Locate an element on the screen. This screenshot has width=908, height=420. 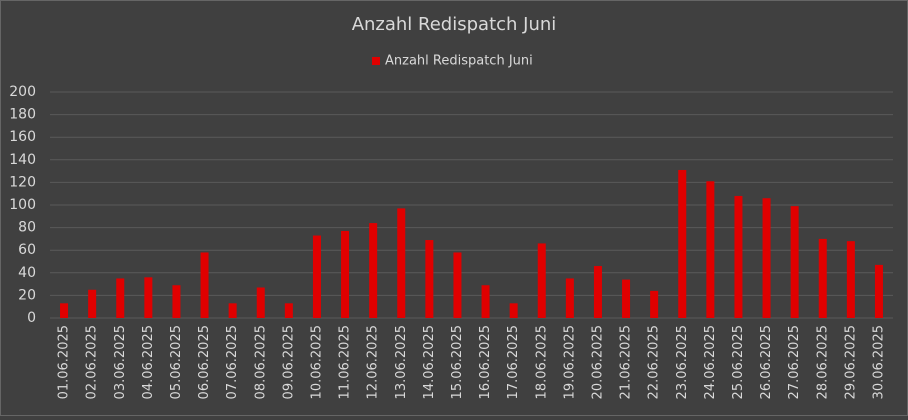
x-tick-label: 27.06.2025 is located at coordinates (794, 362).